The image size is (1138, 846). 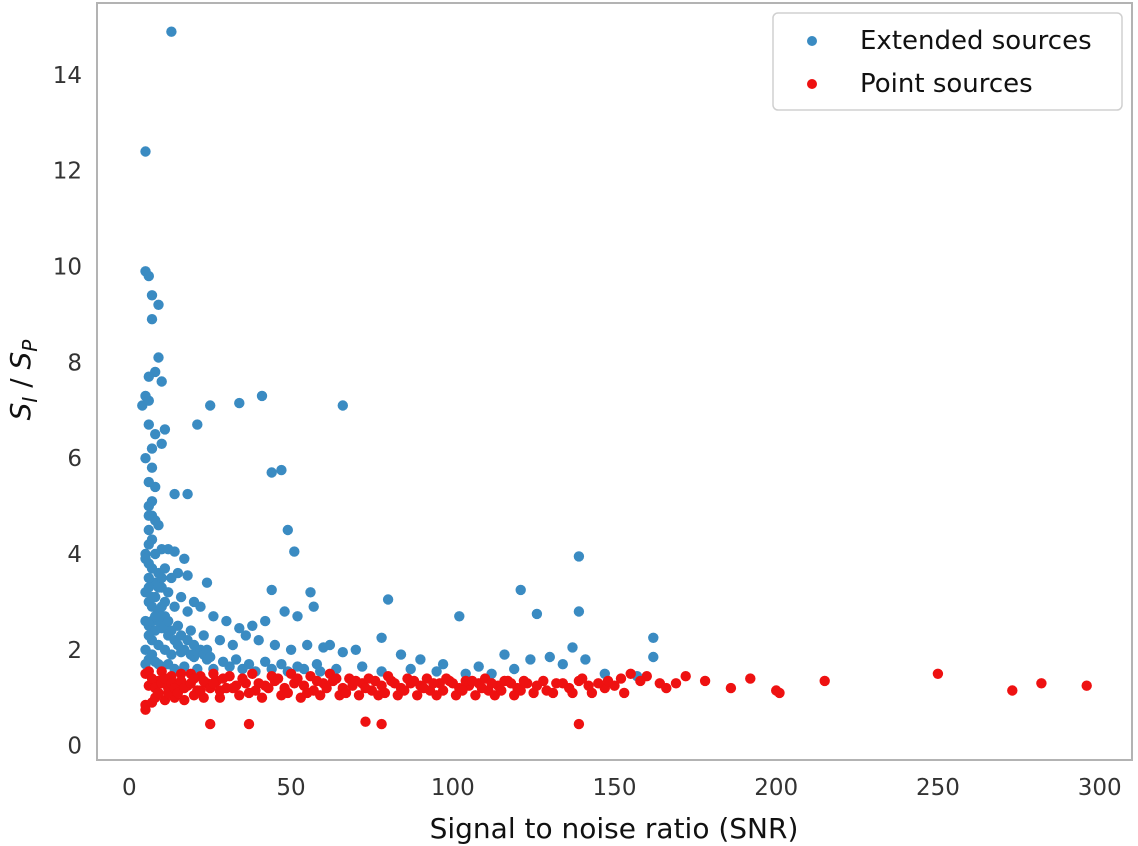 What do you see at coordinates (615, 788) in the screenshot?
I see `x-tick-label: 150` at bounding box center [615, 788].